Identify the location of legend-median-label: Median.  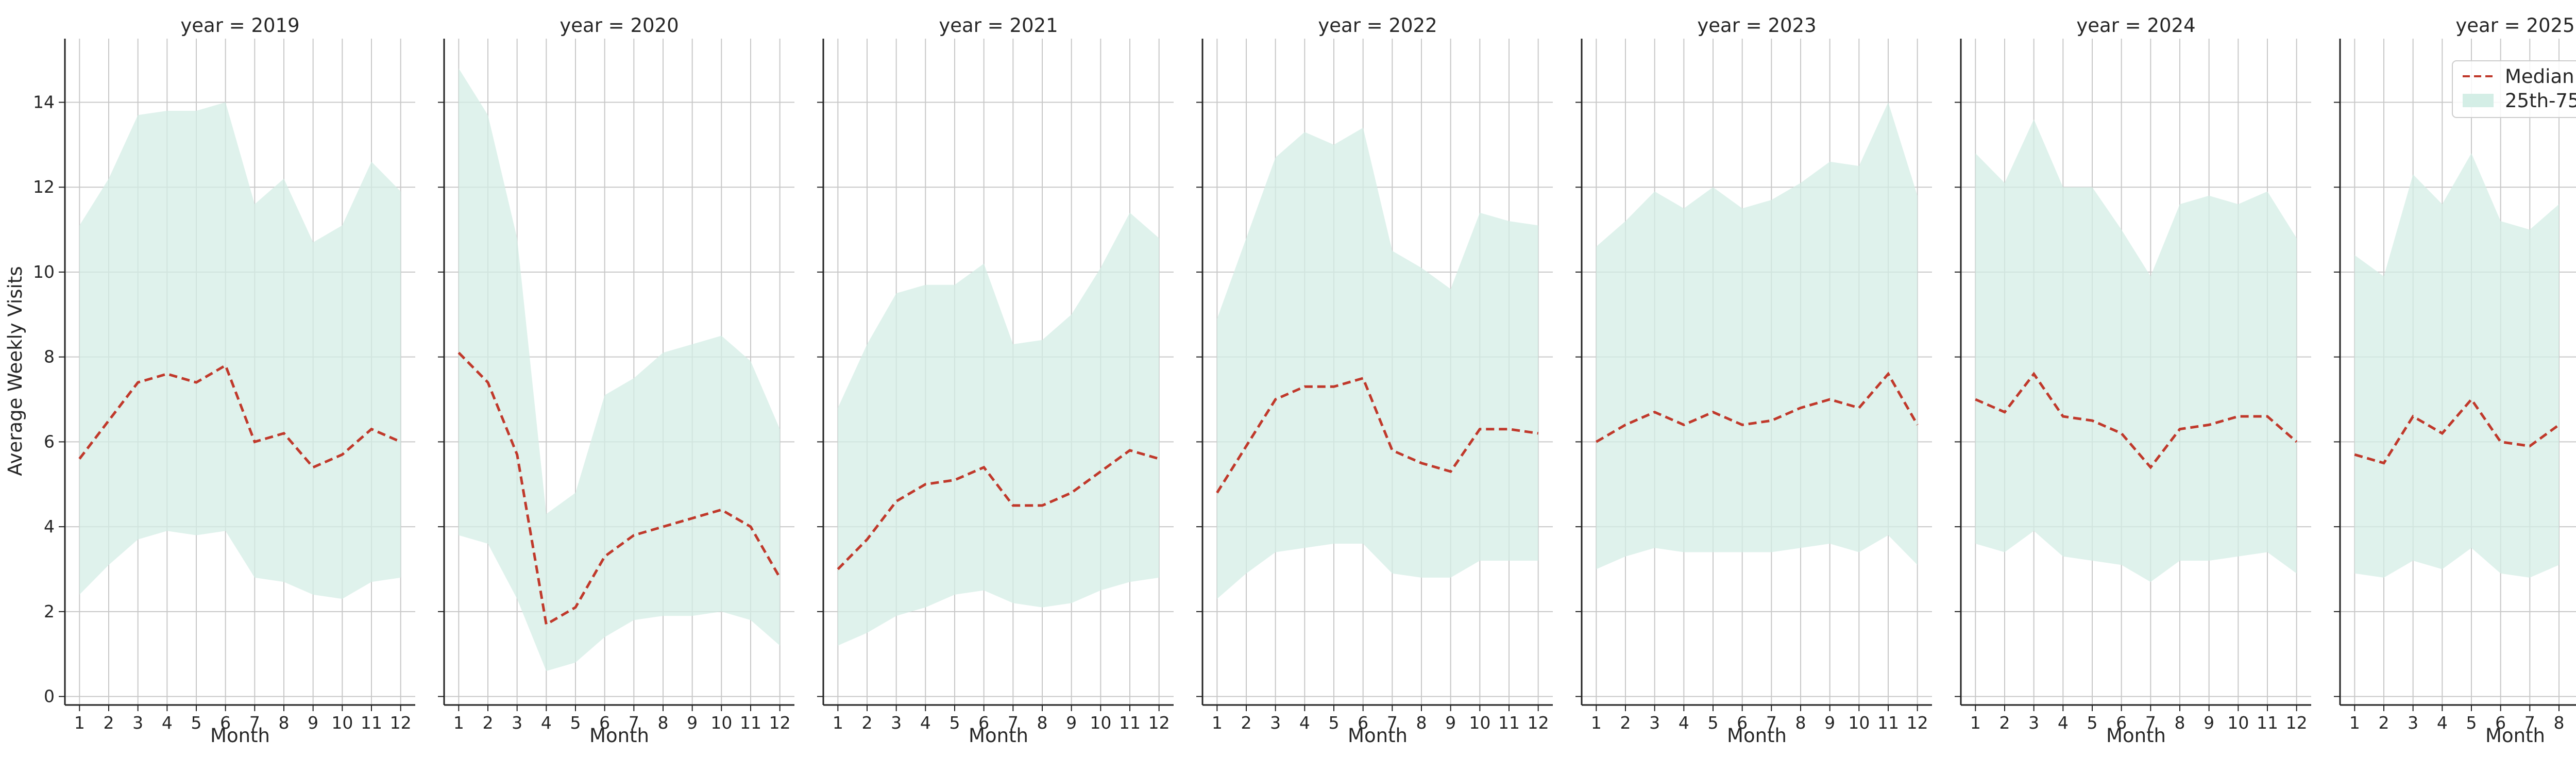
(2539, 76).